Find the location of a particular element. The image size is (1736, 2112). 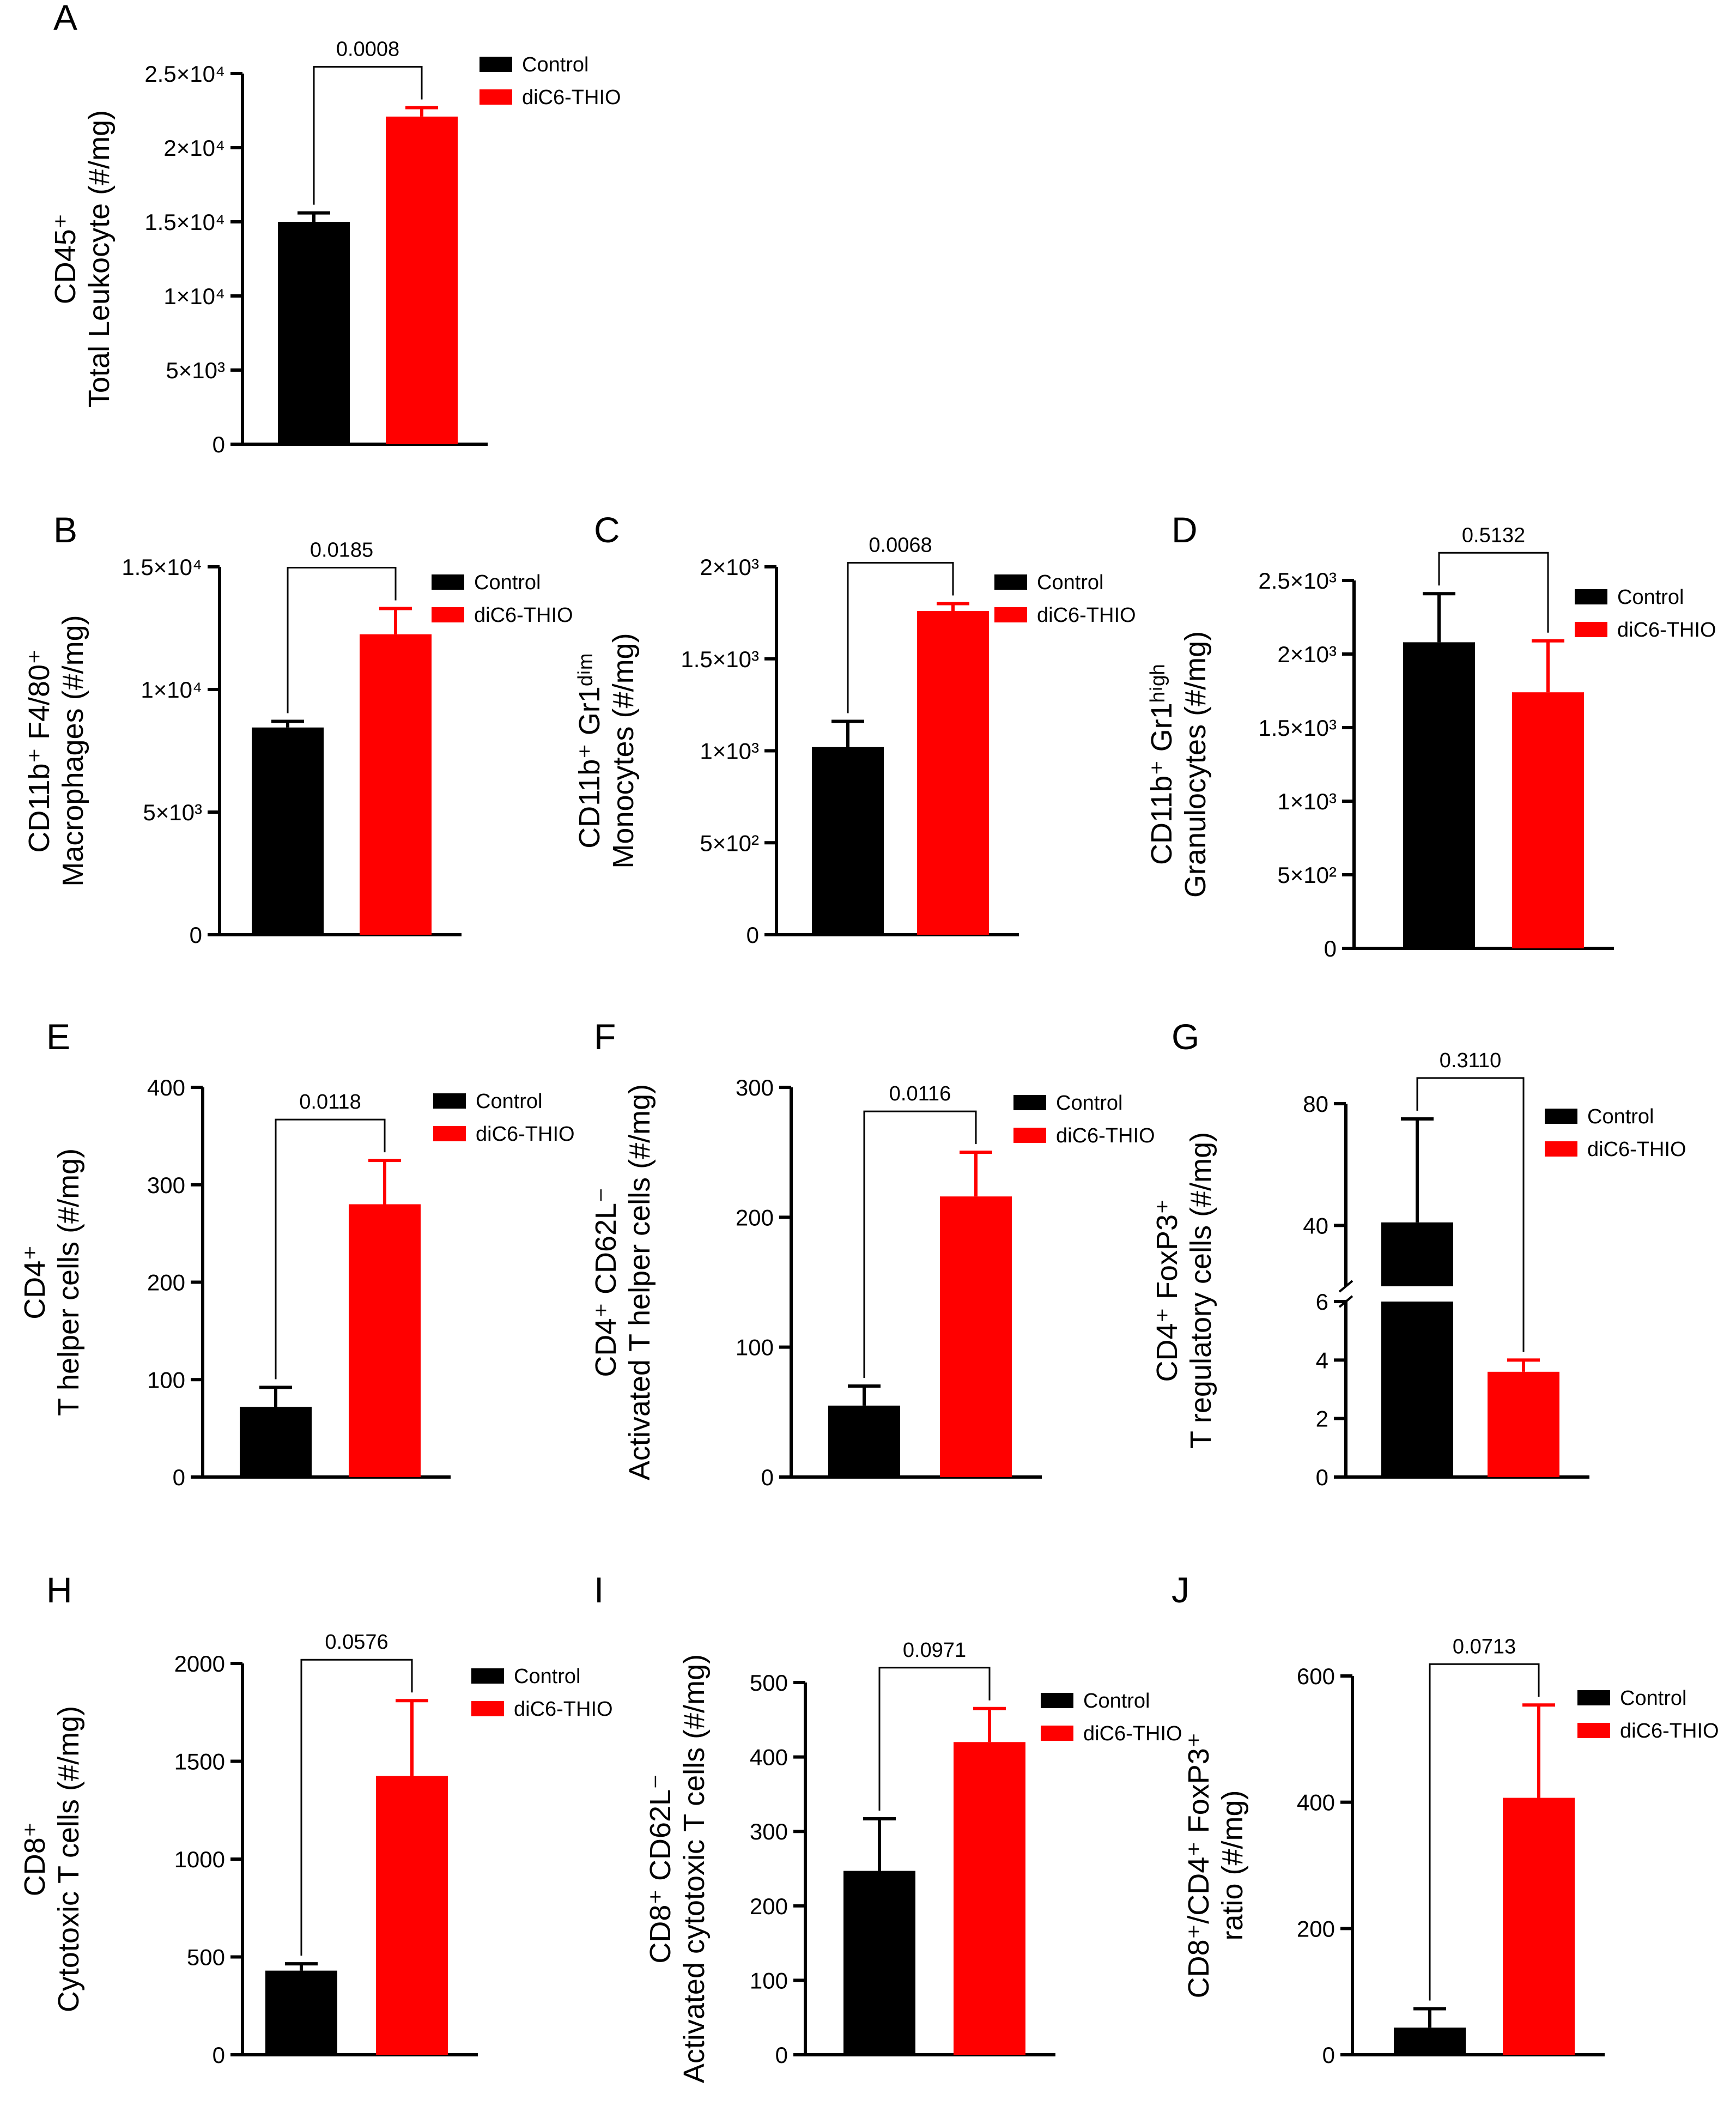

y-axis: 0 500 1000 1500 2000 is located at coordinates (209, 1859).